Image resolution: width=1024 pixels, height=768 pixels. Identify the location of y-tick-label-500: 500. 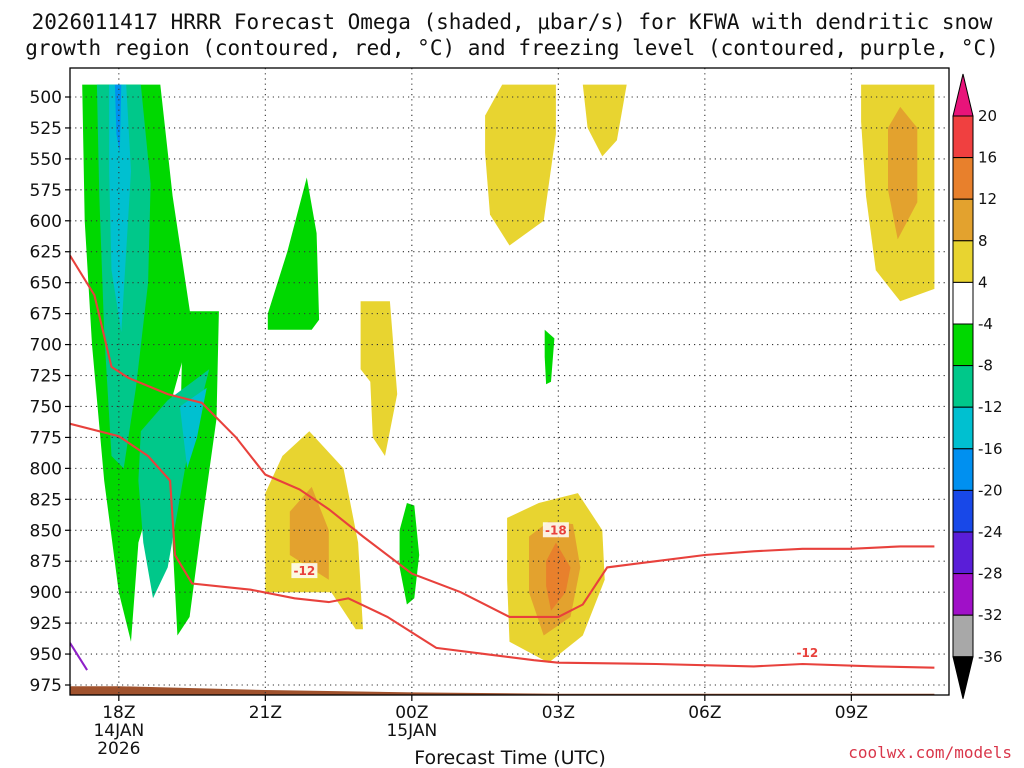
(46, 98).